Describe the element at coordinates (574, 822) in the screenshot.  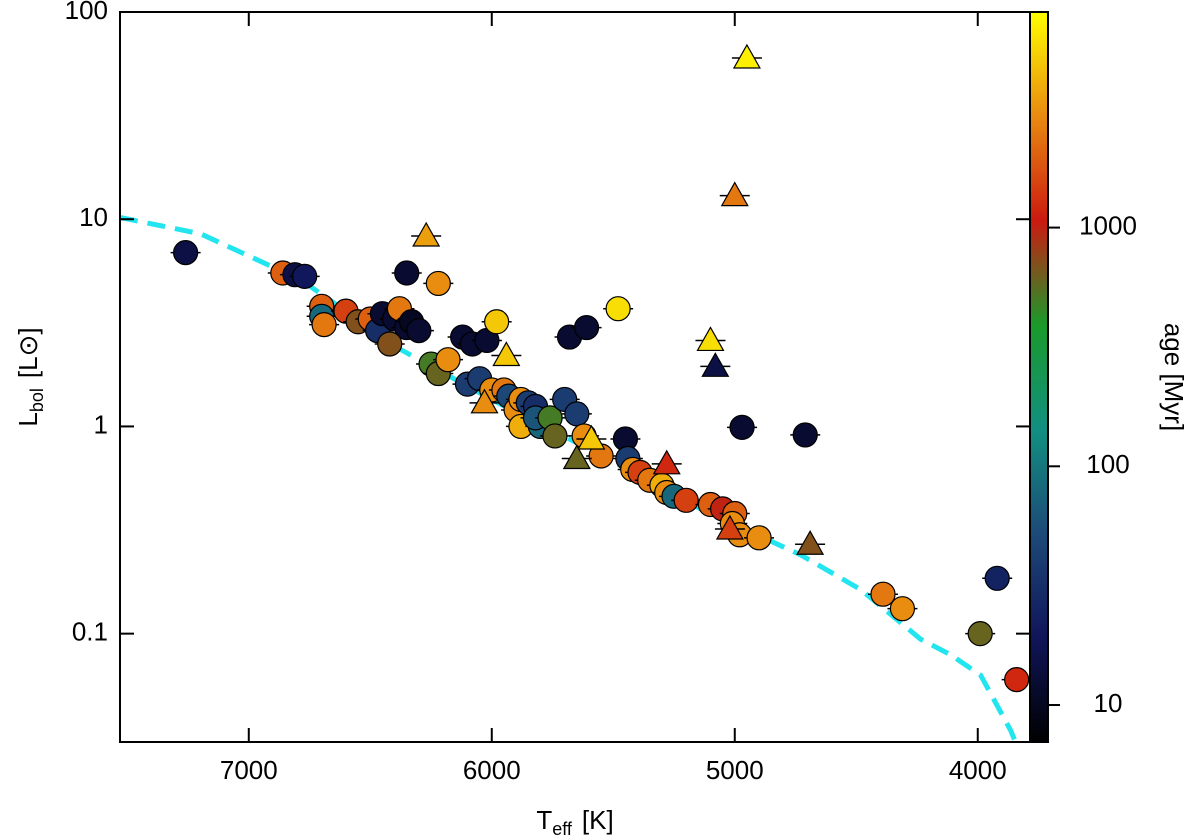
I see `x-axis-label: Teff [K]` at that location.